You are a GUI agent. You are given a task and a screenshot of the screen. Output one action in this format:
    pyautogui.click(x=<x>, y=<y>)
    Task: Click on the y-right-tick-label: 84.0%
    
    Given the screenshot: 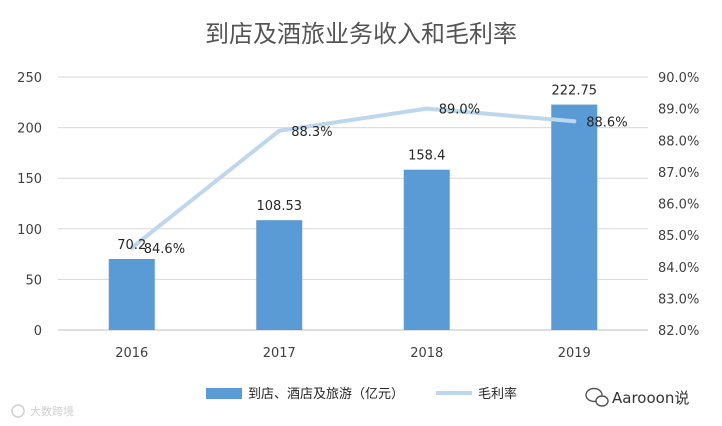 What is the action you would take?
    pyautogui.click(x=678, y=268)
    